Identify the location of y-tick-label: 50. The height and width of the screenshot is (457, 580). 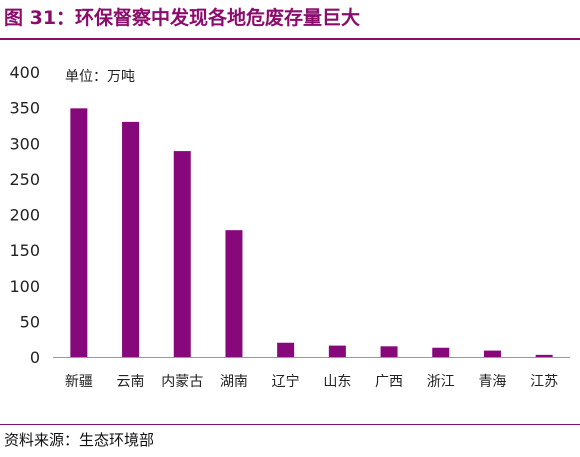
(30, 321).